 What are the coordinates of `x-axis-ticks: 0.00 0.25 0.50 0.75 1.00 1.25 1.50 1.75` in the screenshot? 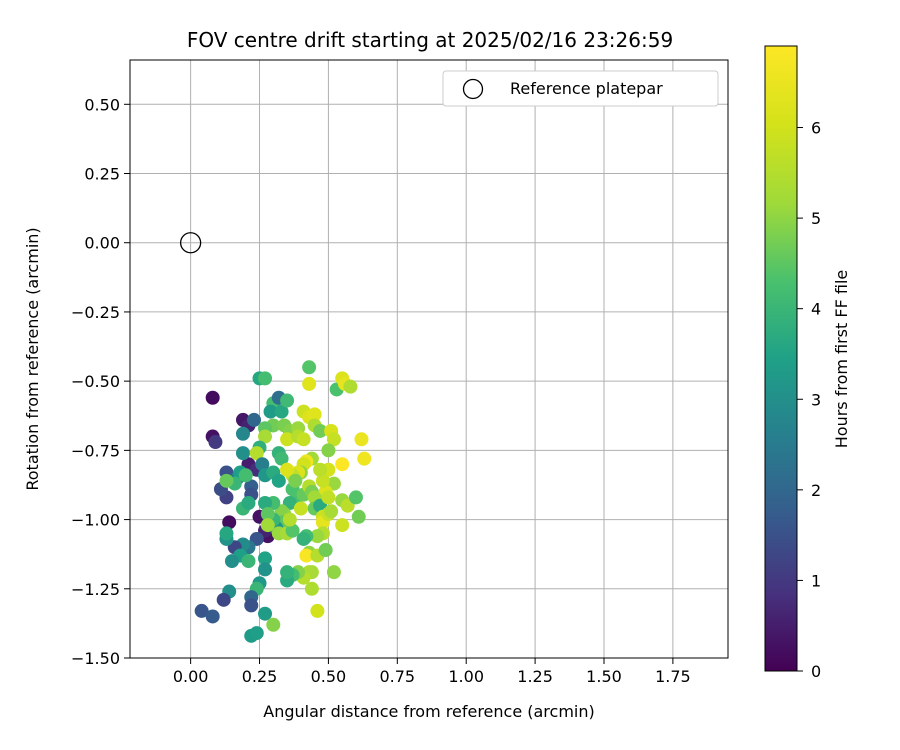 It's located at (432, 672).